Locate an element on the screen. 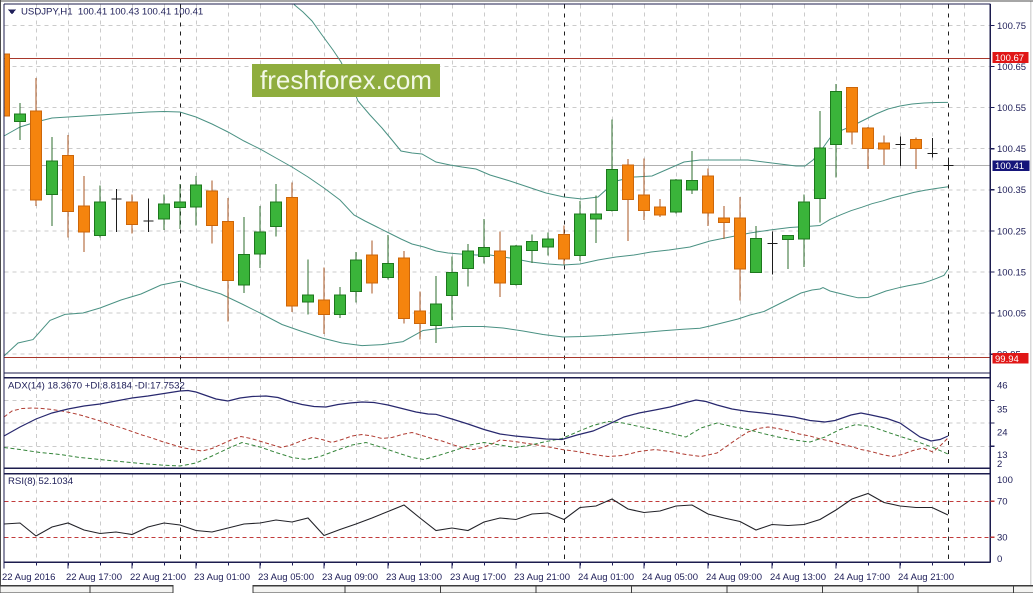 Image resolution: width=1033 pixels, height=593 pixels. svg-text: 100.75 is located at coordinates (1011, 26).